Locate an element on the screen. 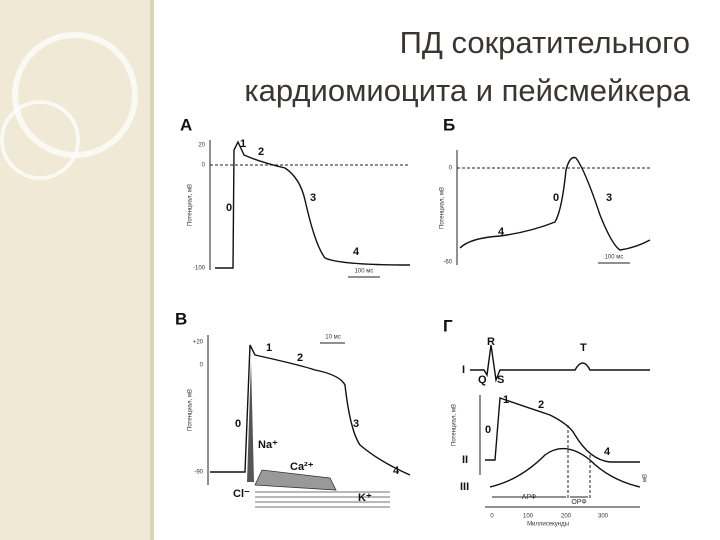 The height and width of the screenshot is (540, 720). title: ПД сократительного is located at coordinates (545, 42).